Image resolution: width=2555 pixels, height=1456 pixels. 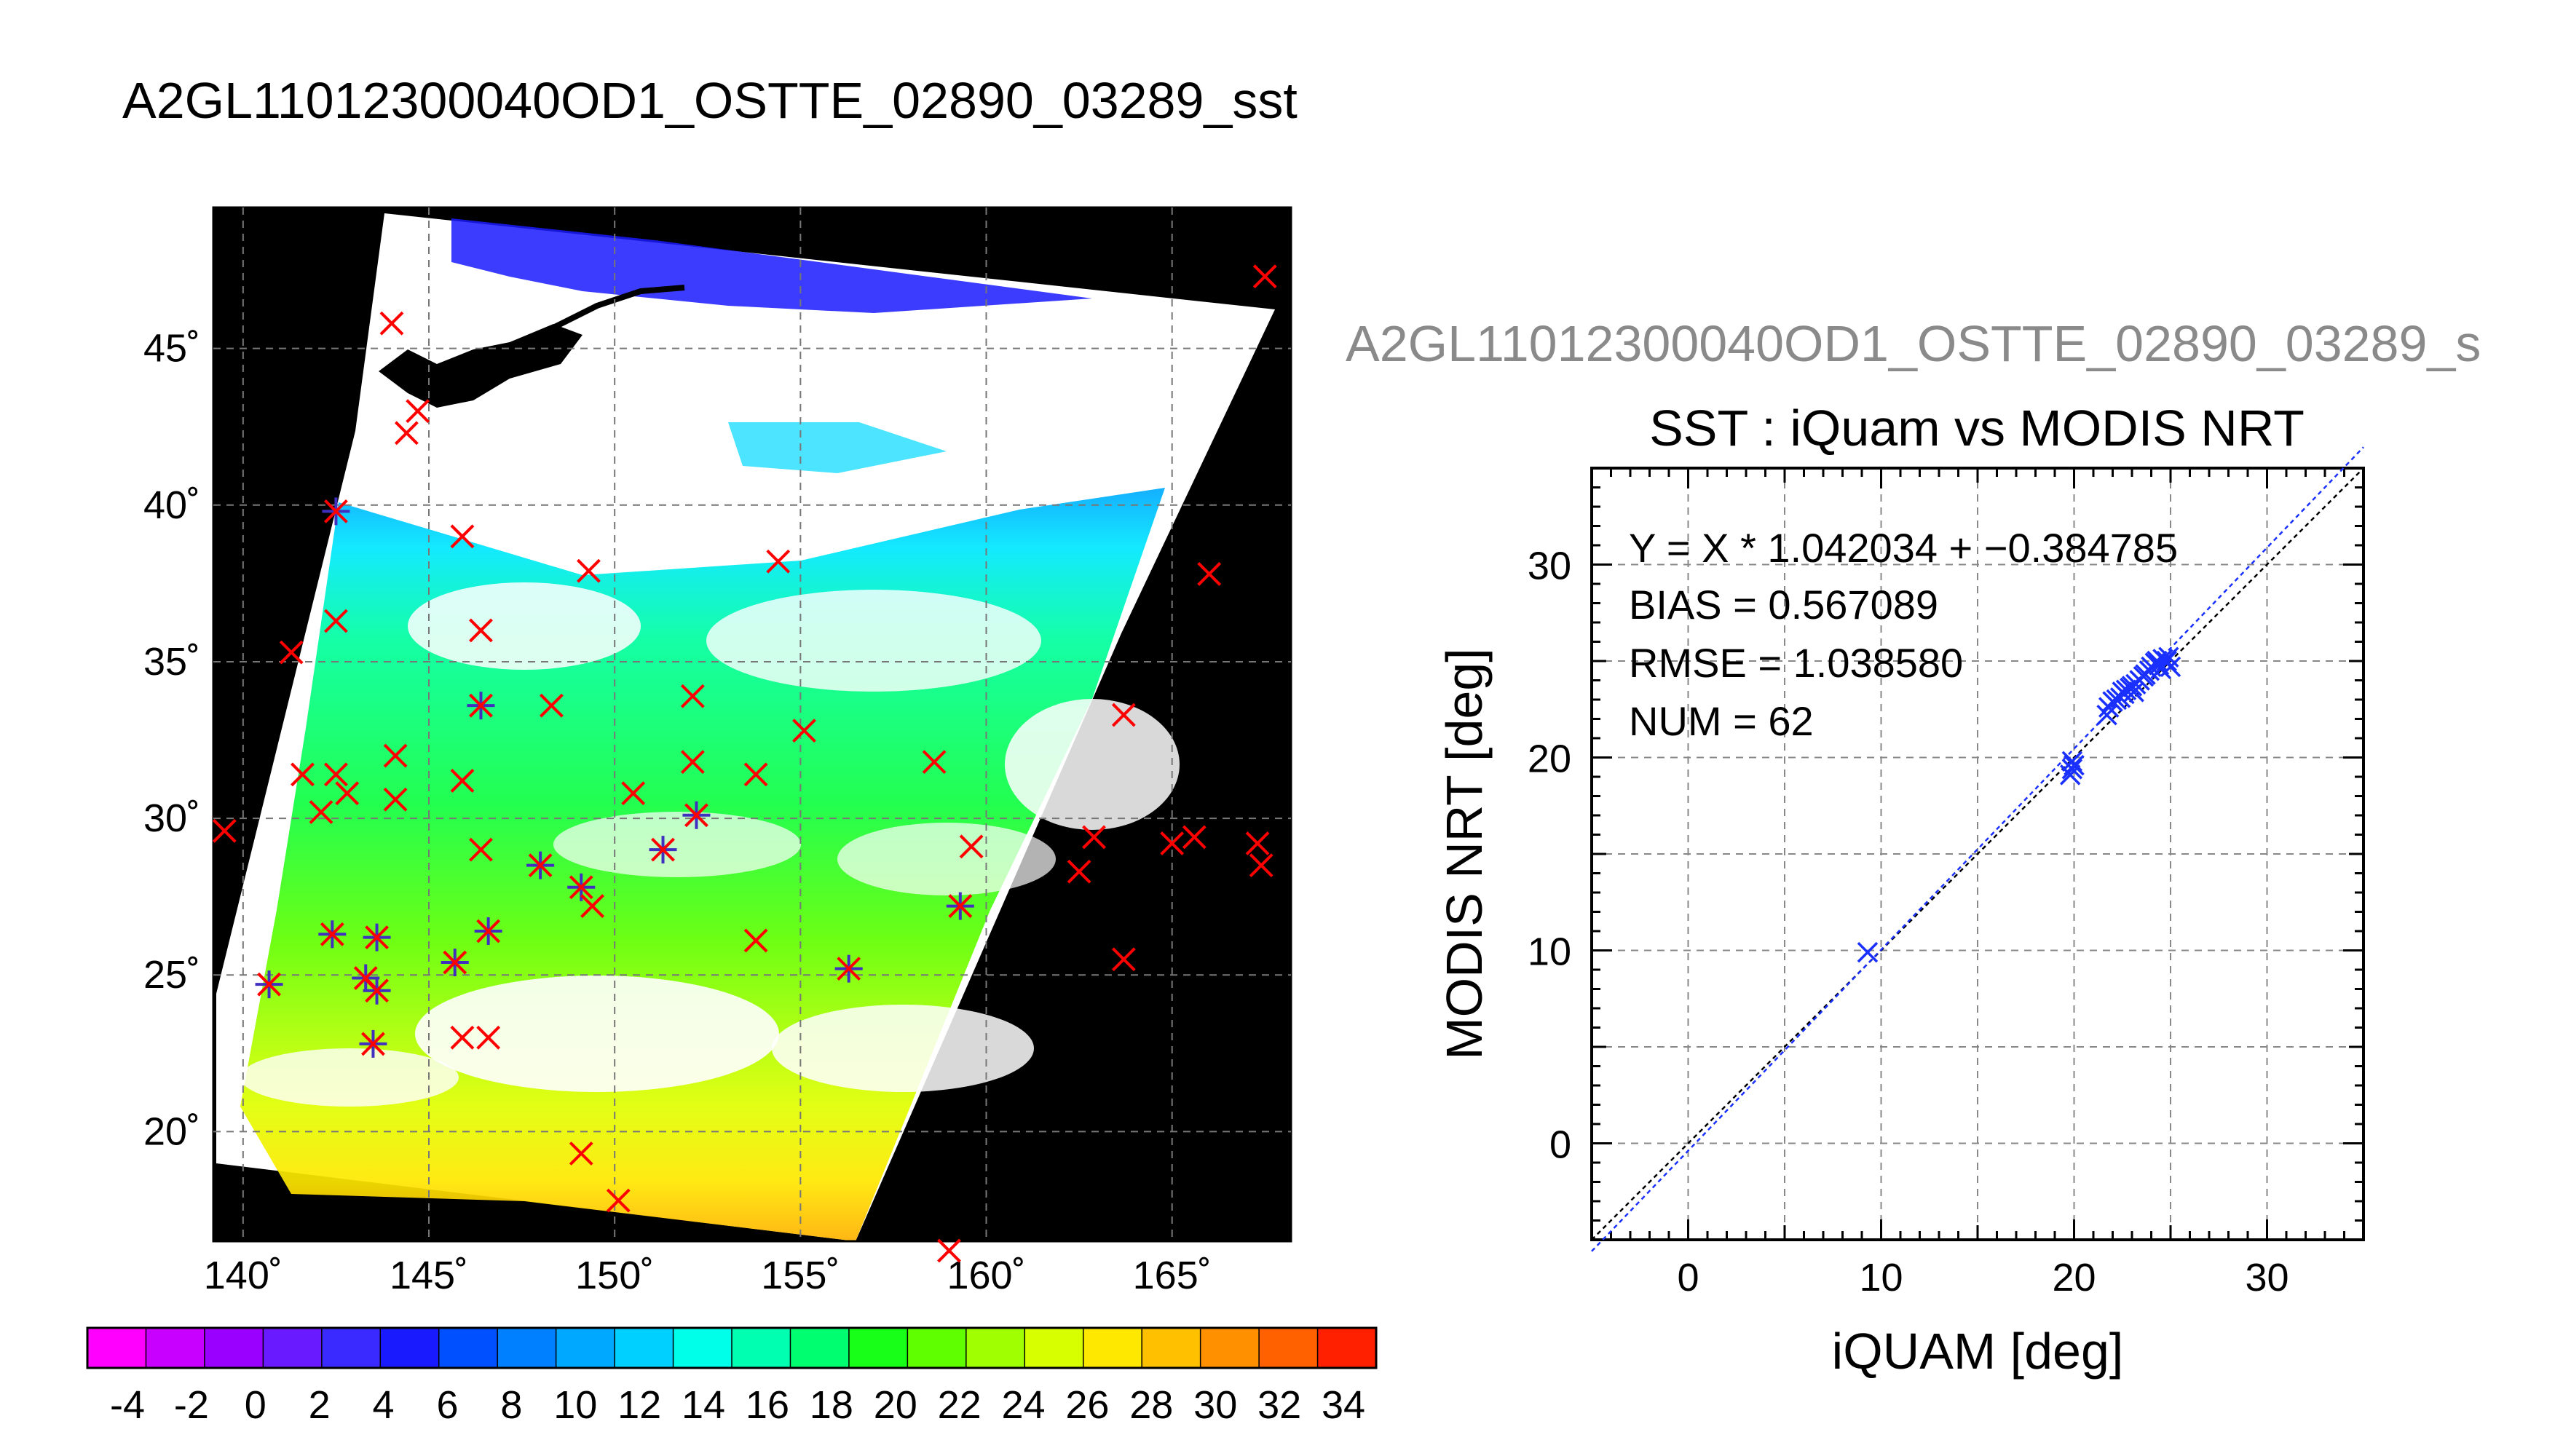 What do you see at coordinates (1913, 343) in the screenshot?
I see `scatter-file-title: A2GL11012300040OD1_OSTTE_02890_03289_s` at bounding box center [1913, 343].